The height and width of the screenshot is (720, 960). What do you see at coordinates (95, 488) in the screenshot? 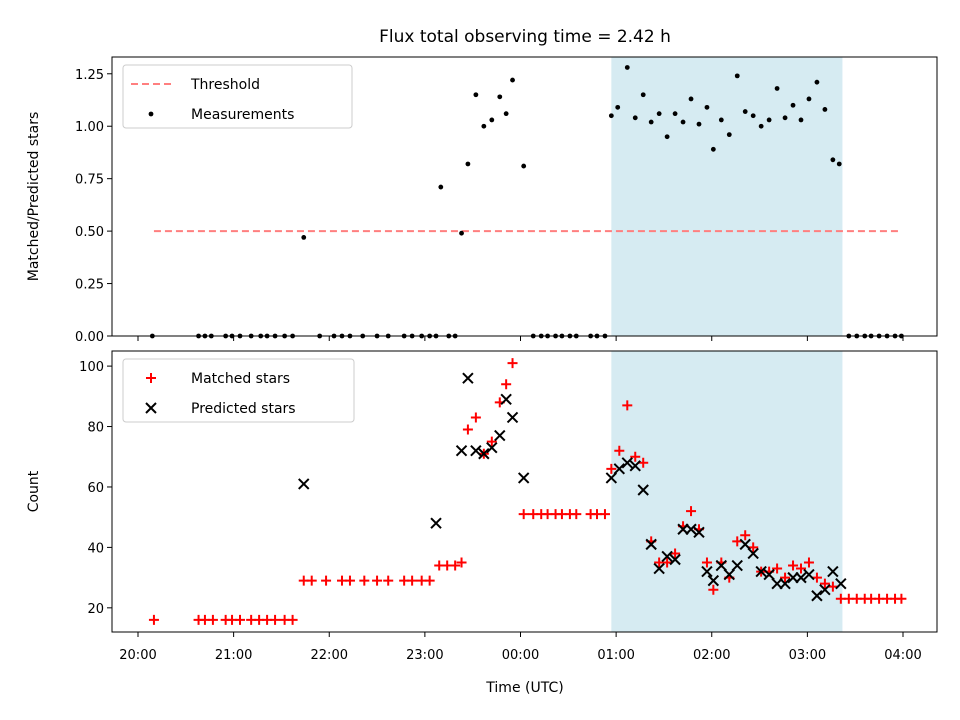
I see `y-tick-label: 60` at bounding box center [95, 488].